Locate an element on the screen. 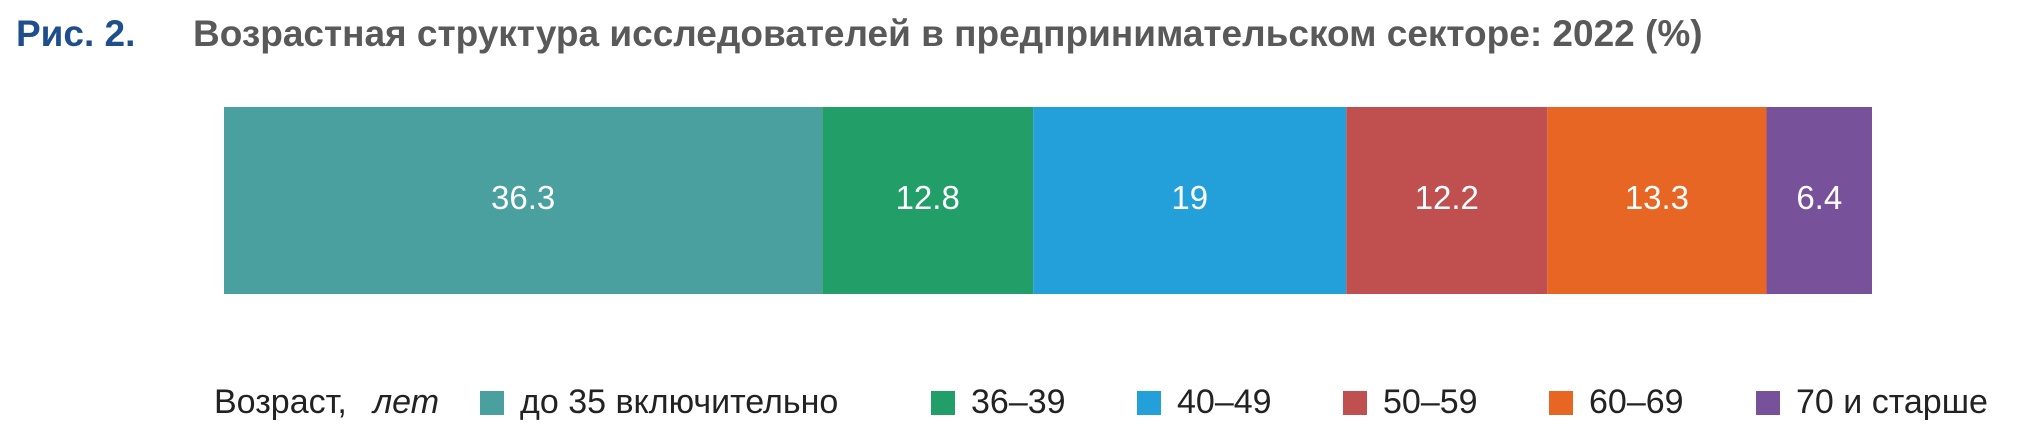  value-label: 12.2 is located at coordinates (1447, 197).